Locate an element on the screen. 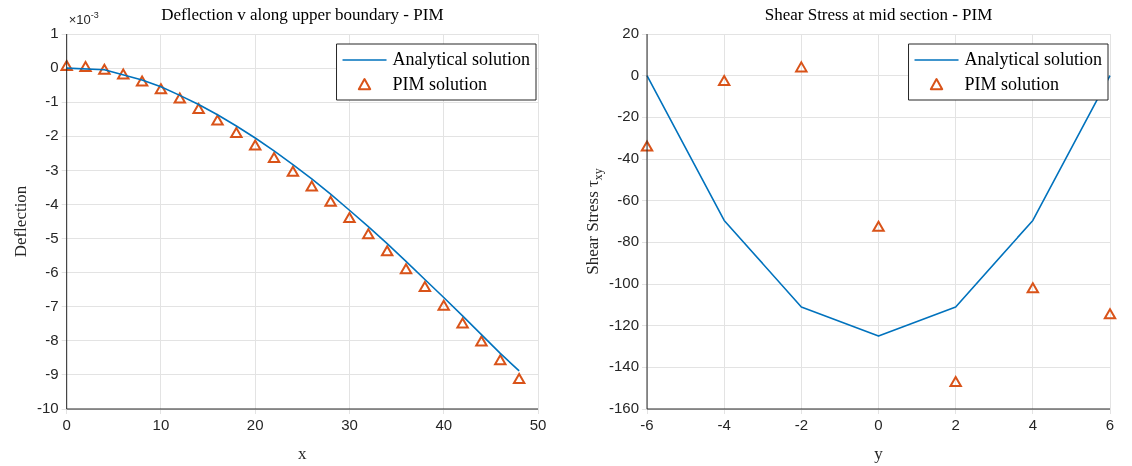 This screenshot has height=466, width=1132. x-tick-label: -2 is located at coordinates (801, 425).